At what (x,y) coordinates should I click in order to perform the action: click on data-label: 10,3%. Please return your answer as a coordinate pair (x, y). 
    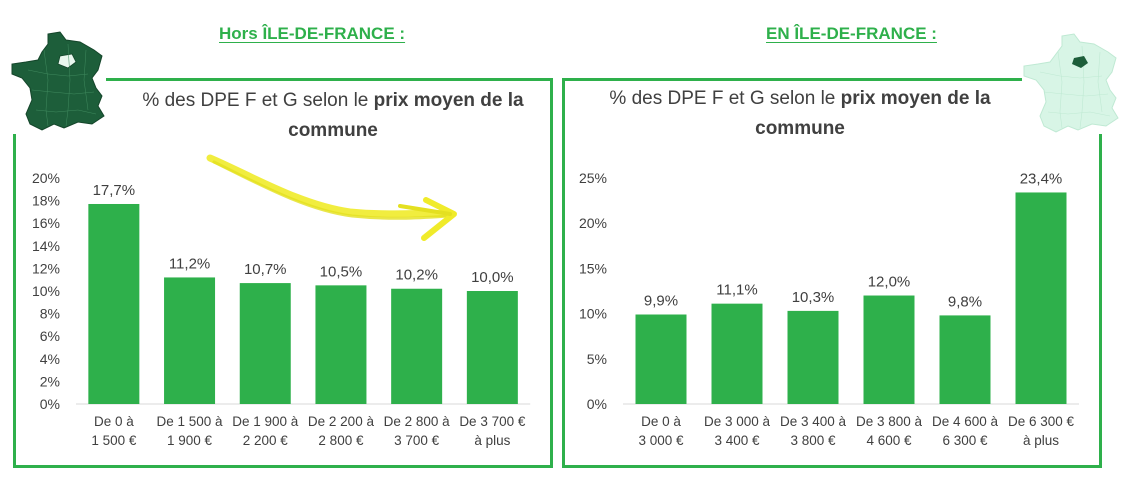
    Looking at the image, I should click on (813, 297).